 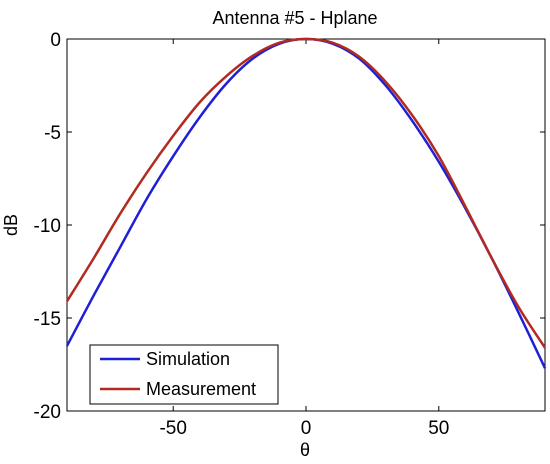 I want to click on x-tick-label: 50, so click(x=438, y=428).